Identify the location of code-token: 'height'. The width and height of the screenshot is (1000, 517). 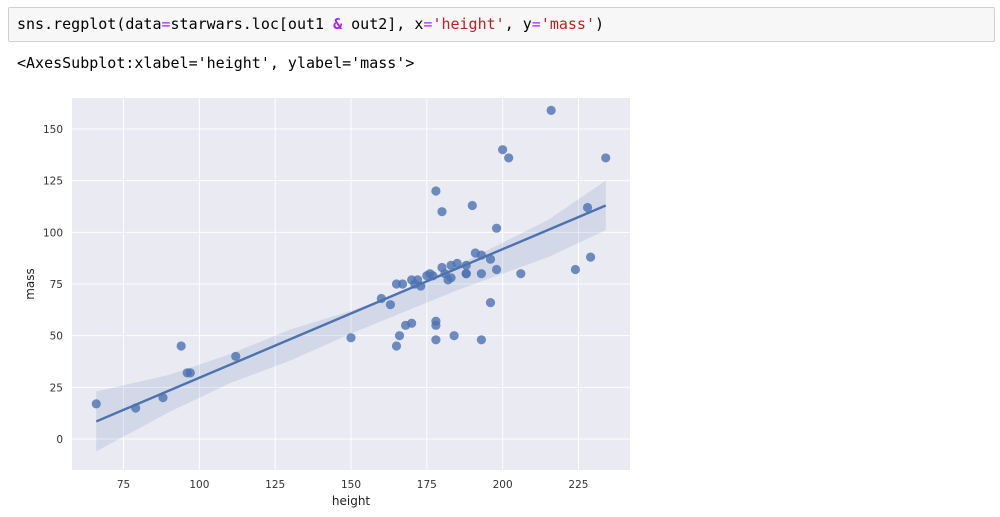
(468, 24).